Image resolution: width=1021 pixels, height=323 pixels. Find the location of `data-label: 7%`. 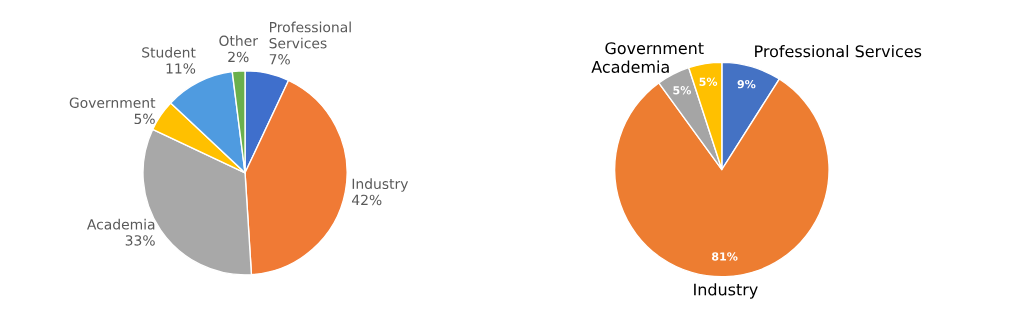

data-label: 7% is located at coordinates (279, 59).